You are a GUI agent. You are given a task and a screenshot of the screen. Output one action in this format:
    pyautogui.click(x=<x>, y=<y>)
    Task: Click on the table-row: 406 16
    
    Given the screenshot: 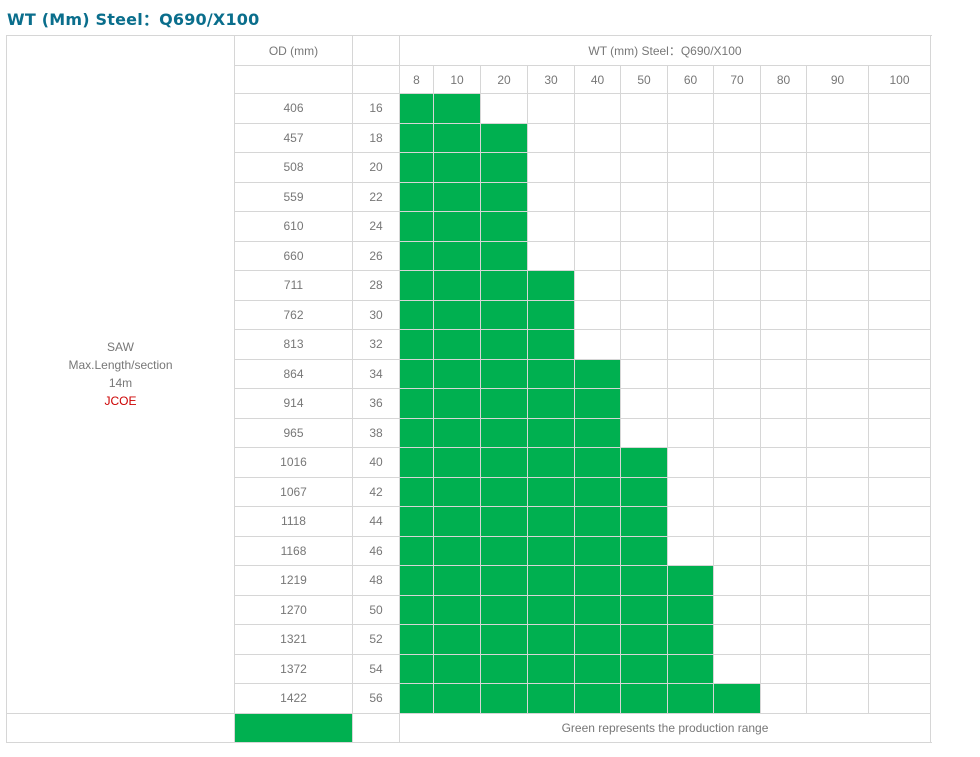 What is the action you would take?
    pyautogui.click(x=469, y=108)
    